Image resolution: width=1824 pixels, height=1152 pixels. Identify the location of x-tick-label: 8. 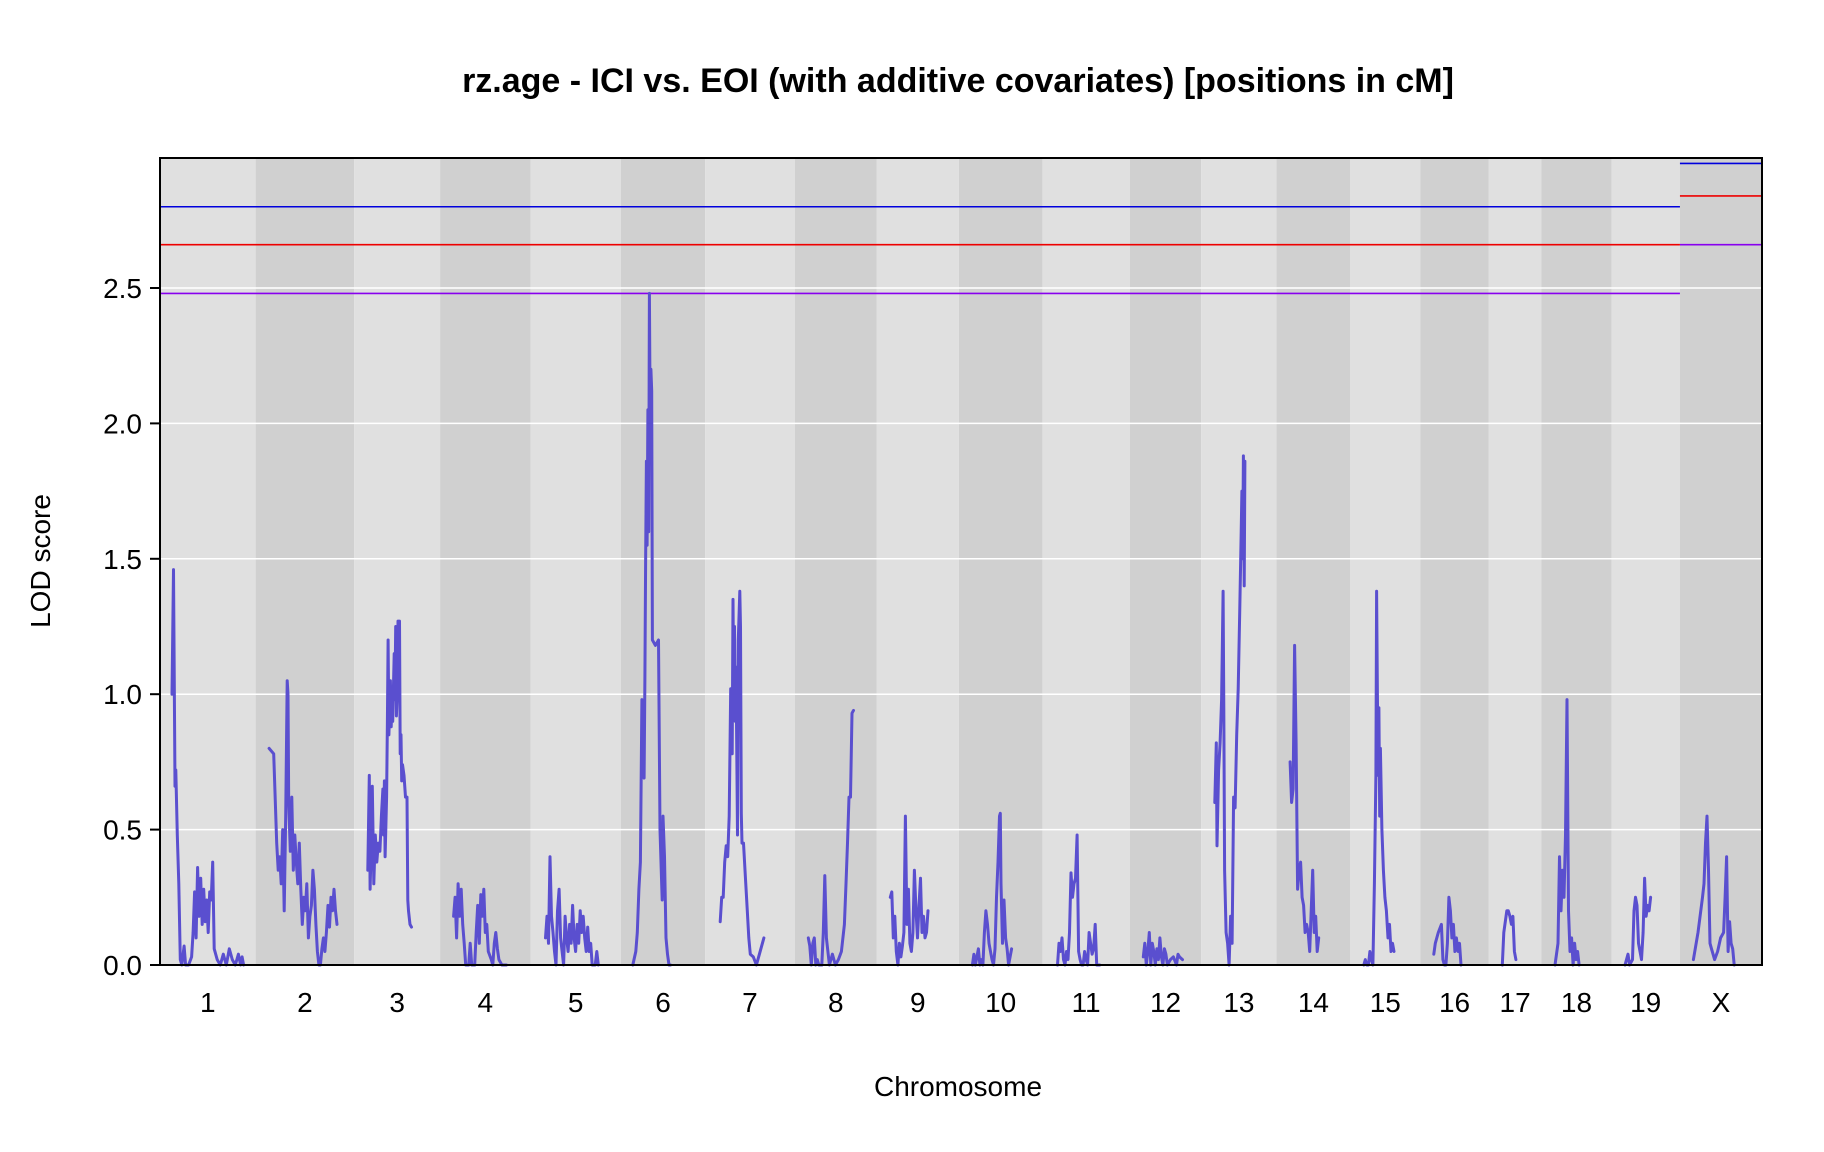
(836, 1002).